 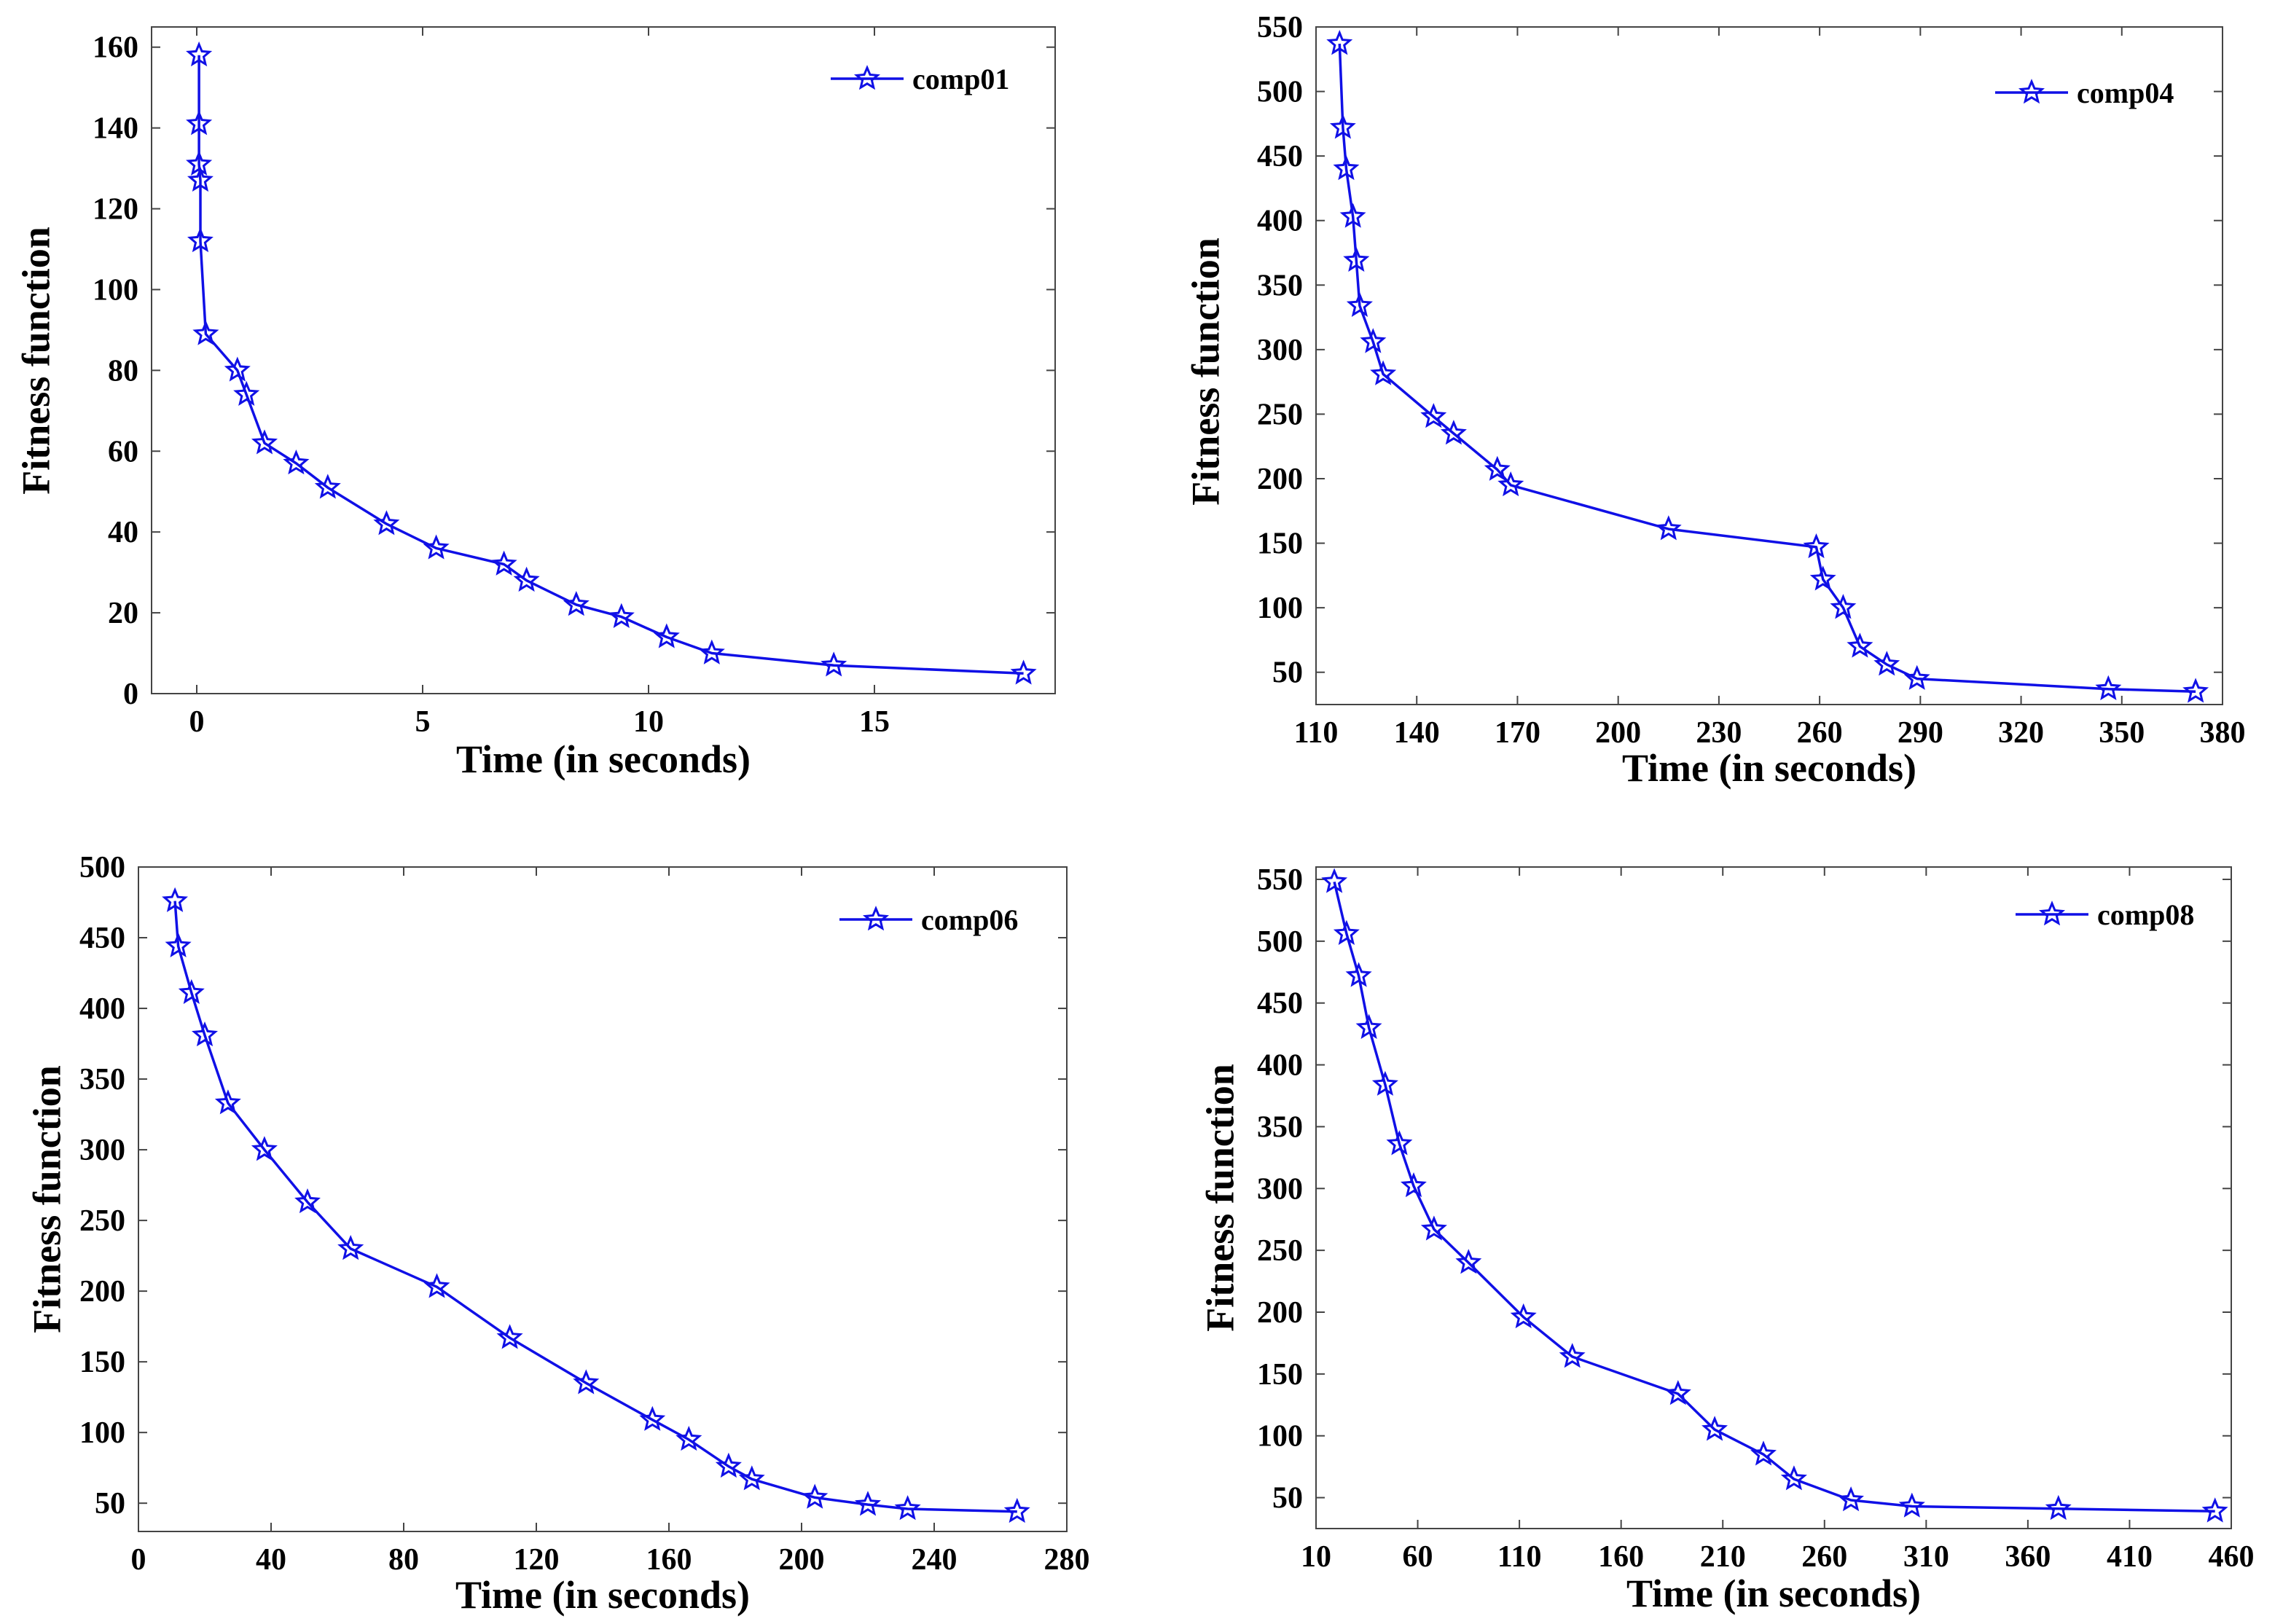 I want to click on y-tick-label: 140, so click(x=115, y=129).